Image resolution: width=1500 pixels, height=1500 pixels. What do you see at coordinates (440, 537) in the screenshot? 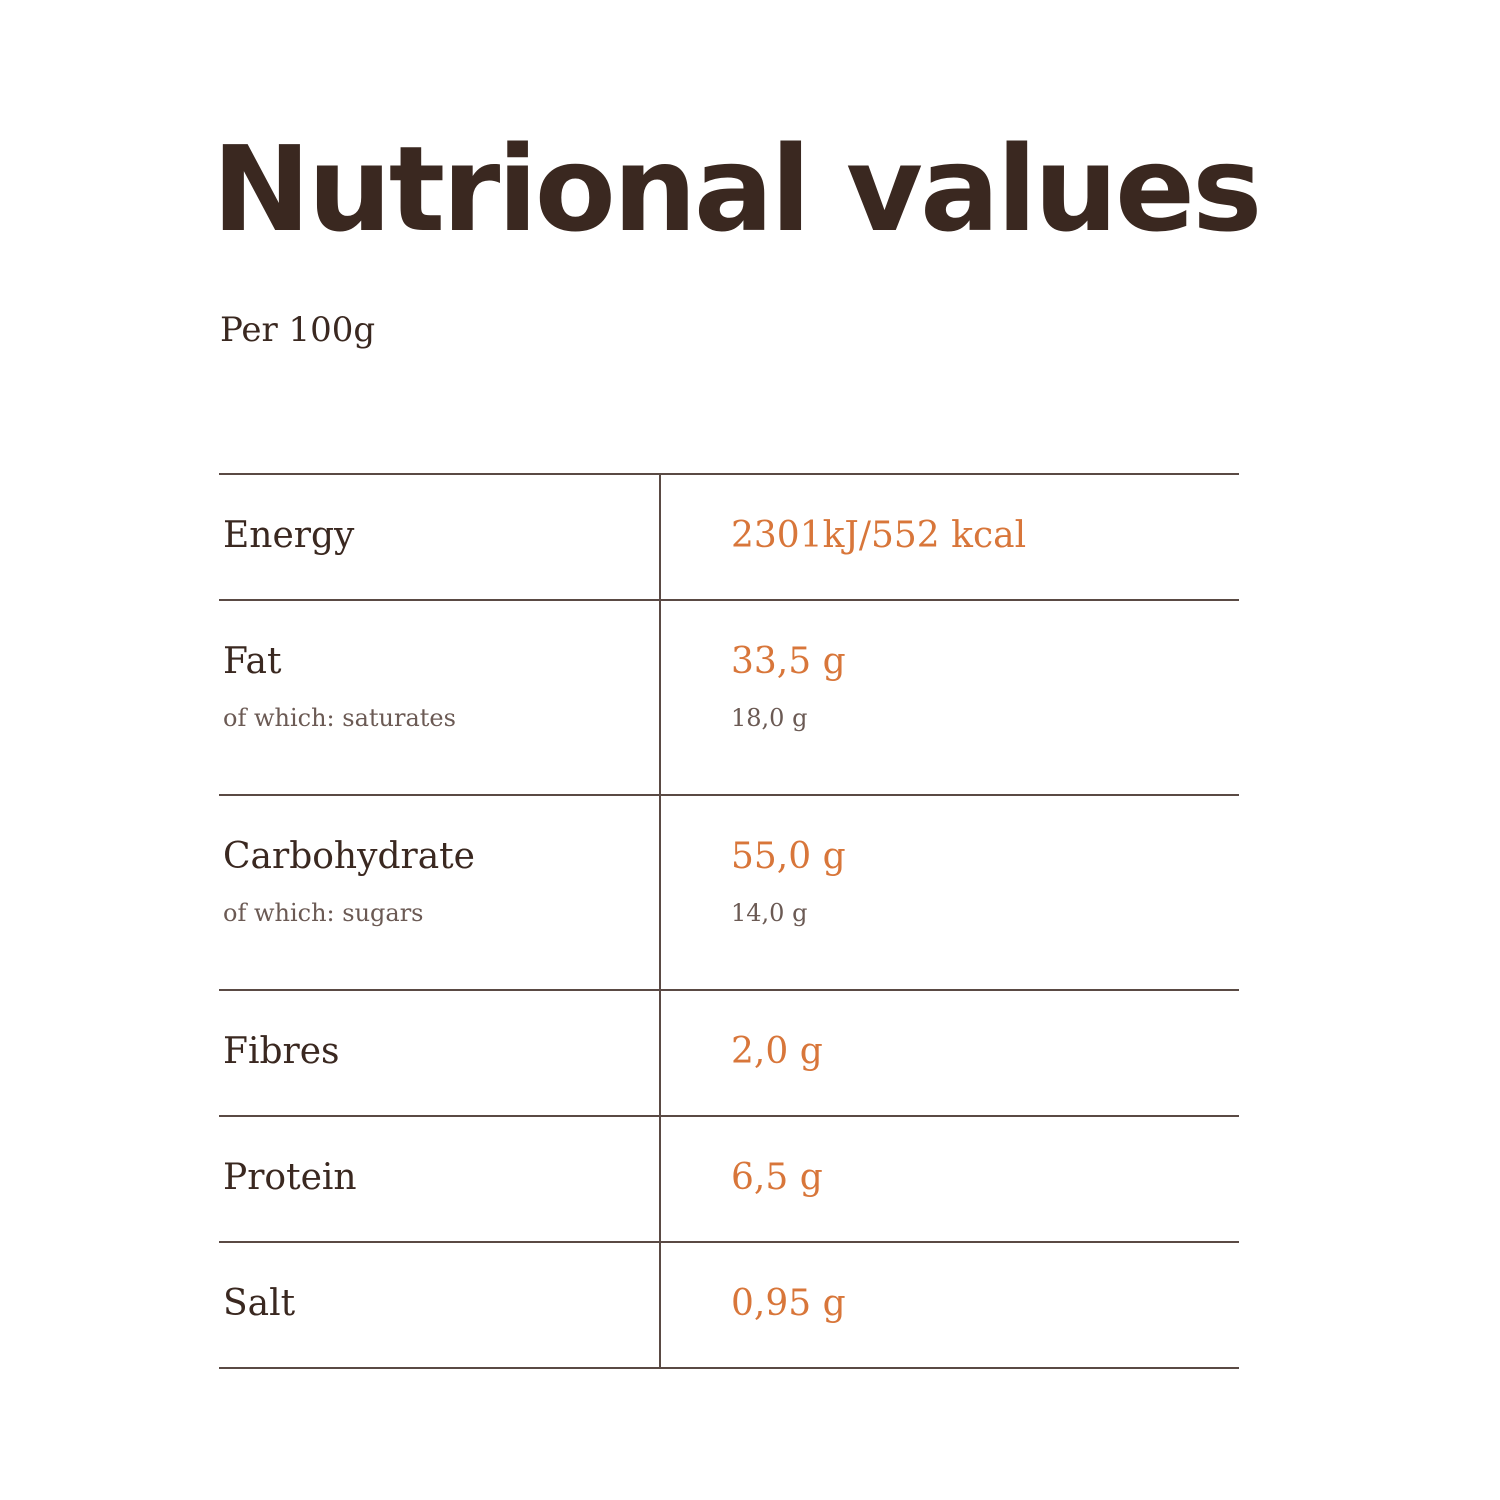
I see `label-cell: Energy` at bounding box center [440, 537].